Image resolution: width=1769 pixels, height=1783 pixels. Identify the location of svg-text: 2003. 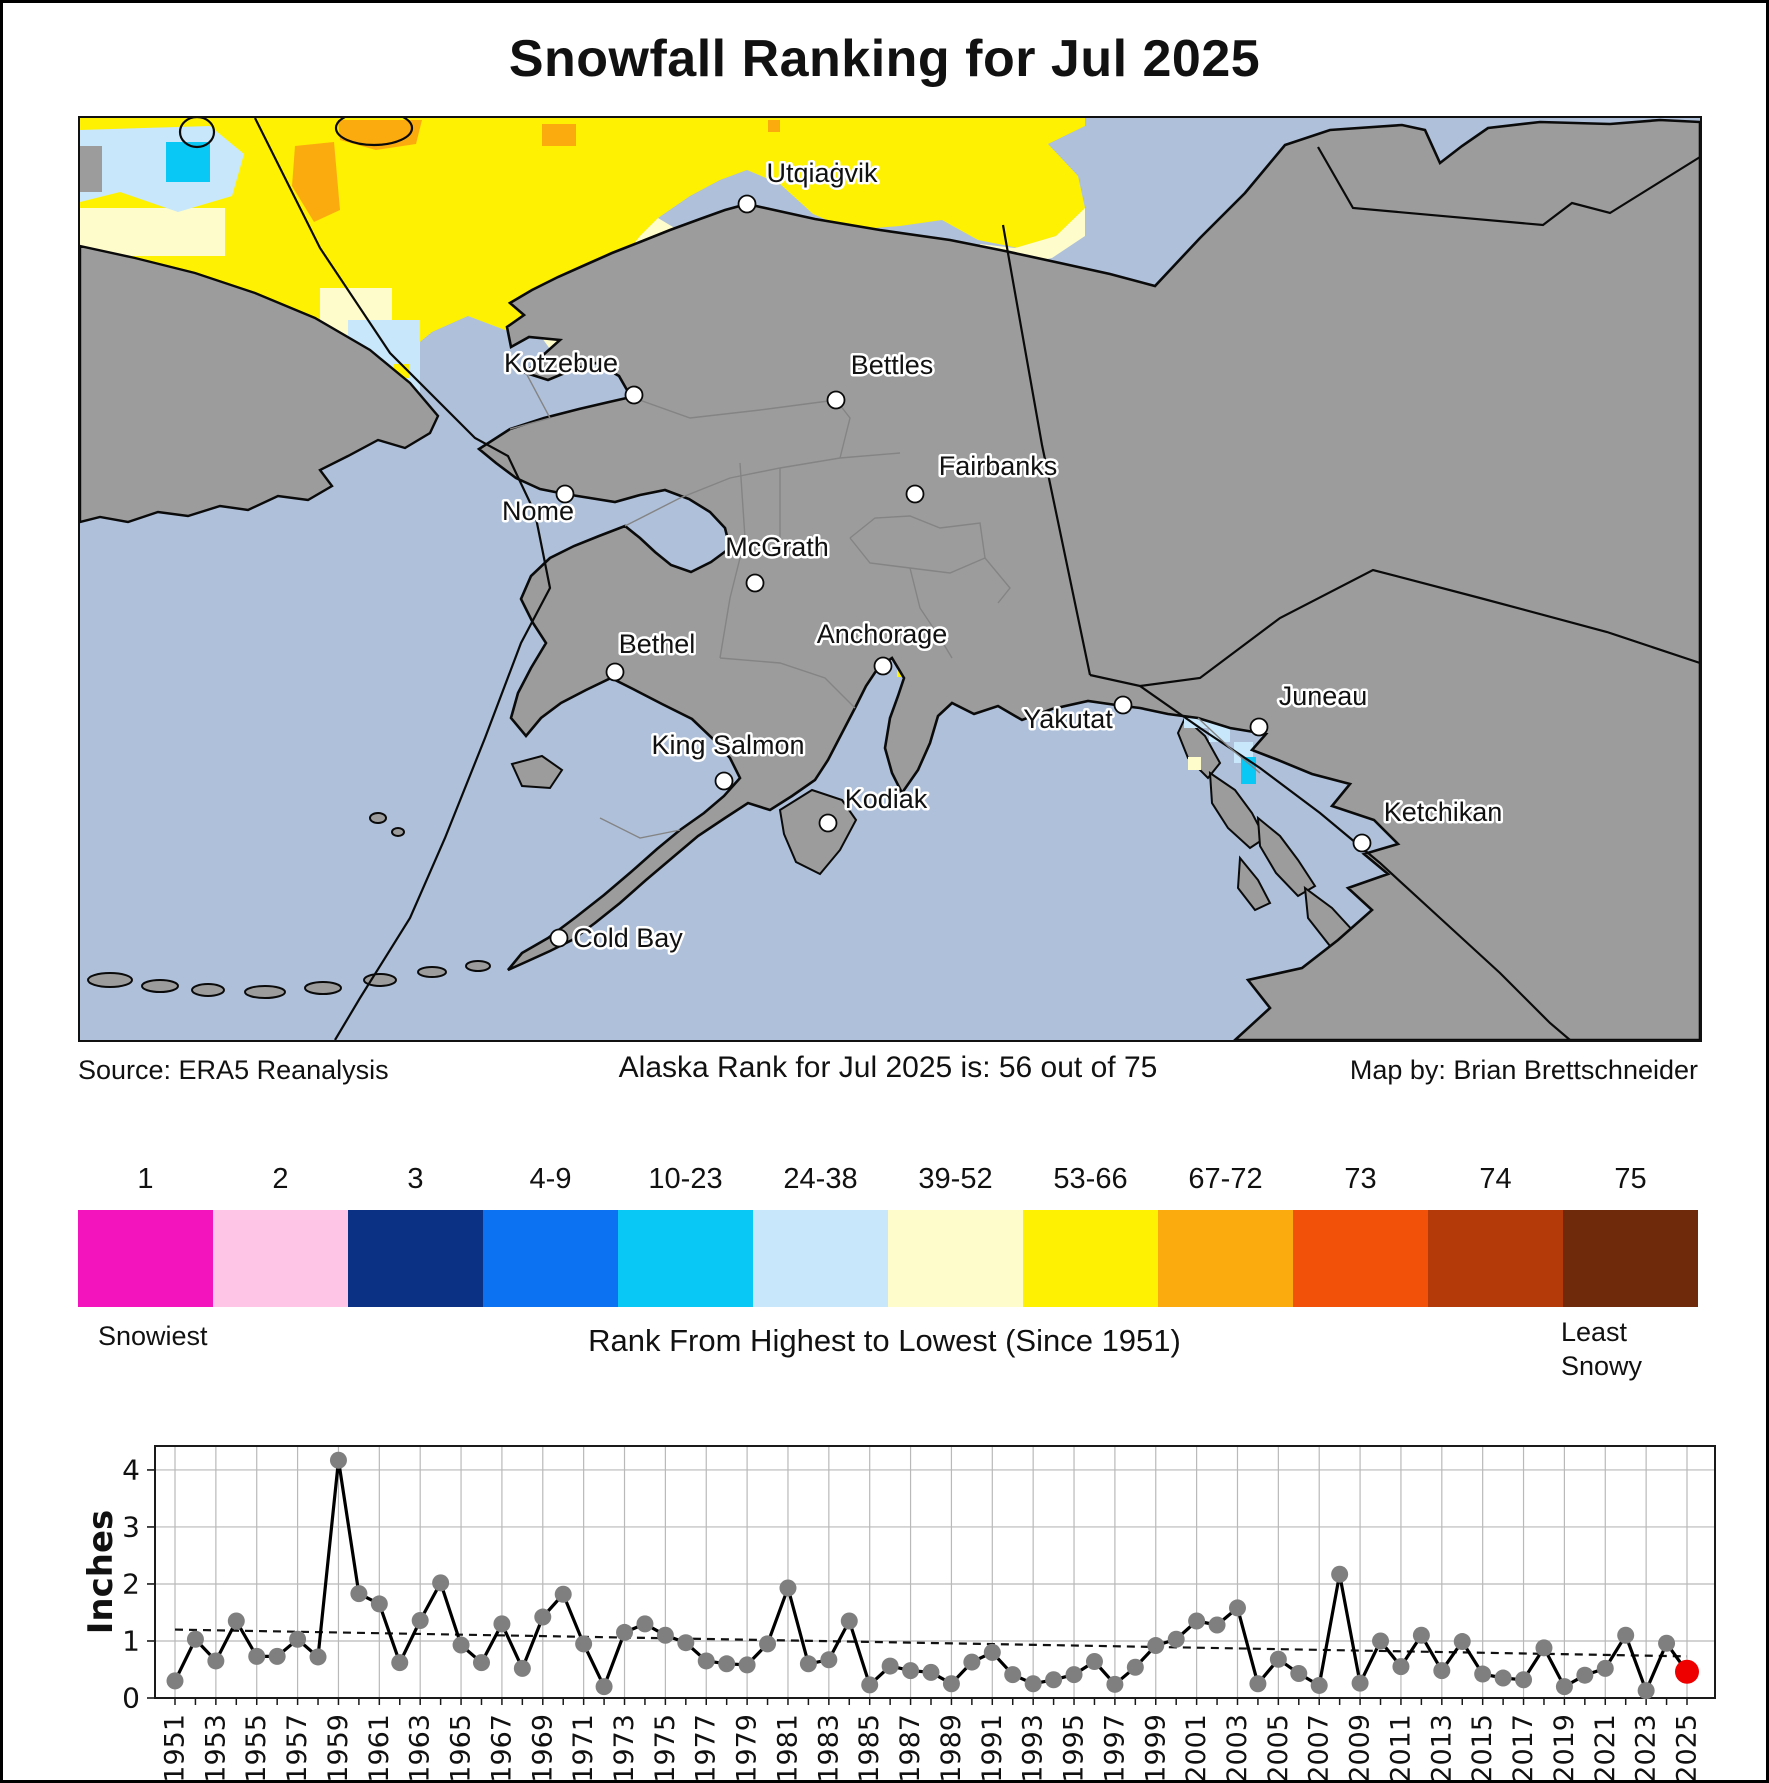
(1237, 1748).